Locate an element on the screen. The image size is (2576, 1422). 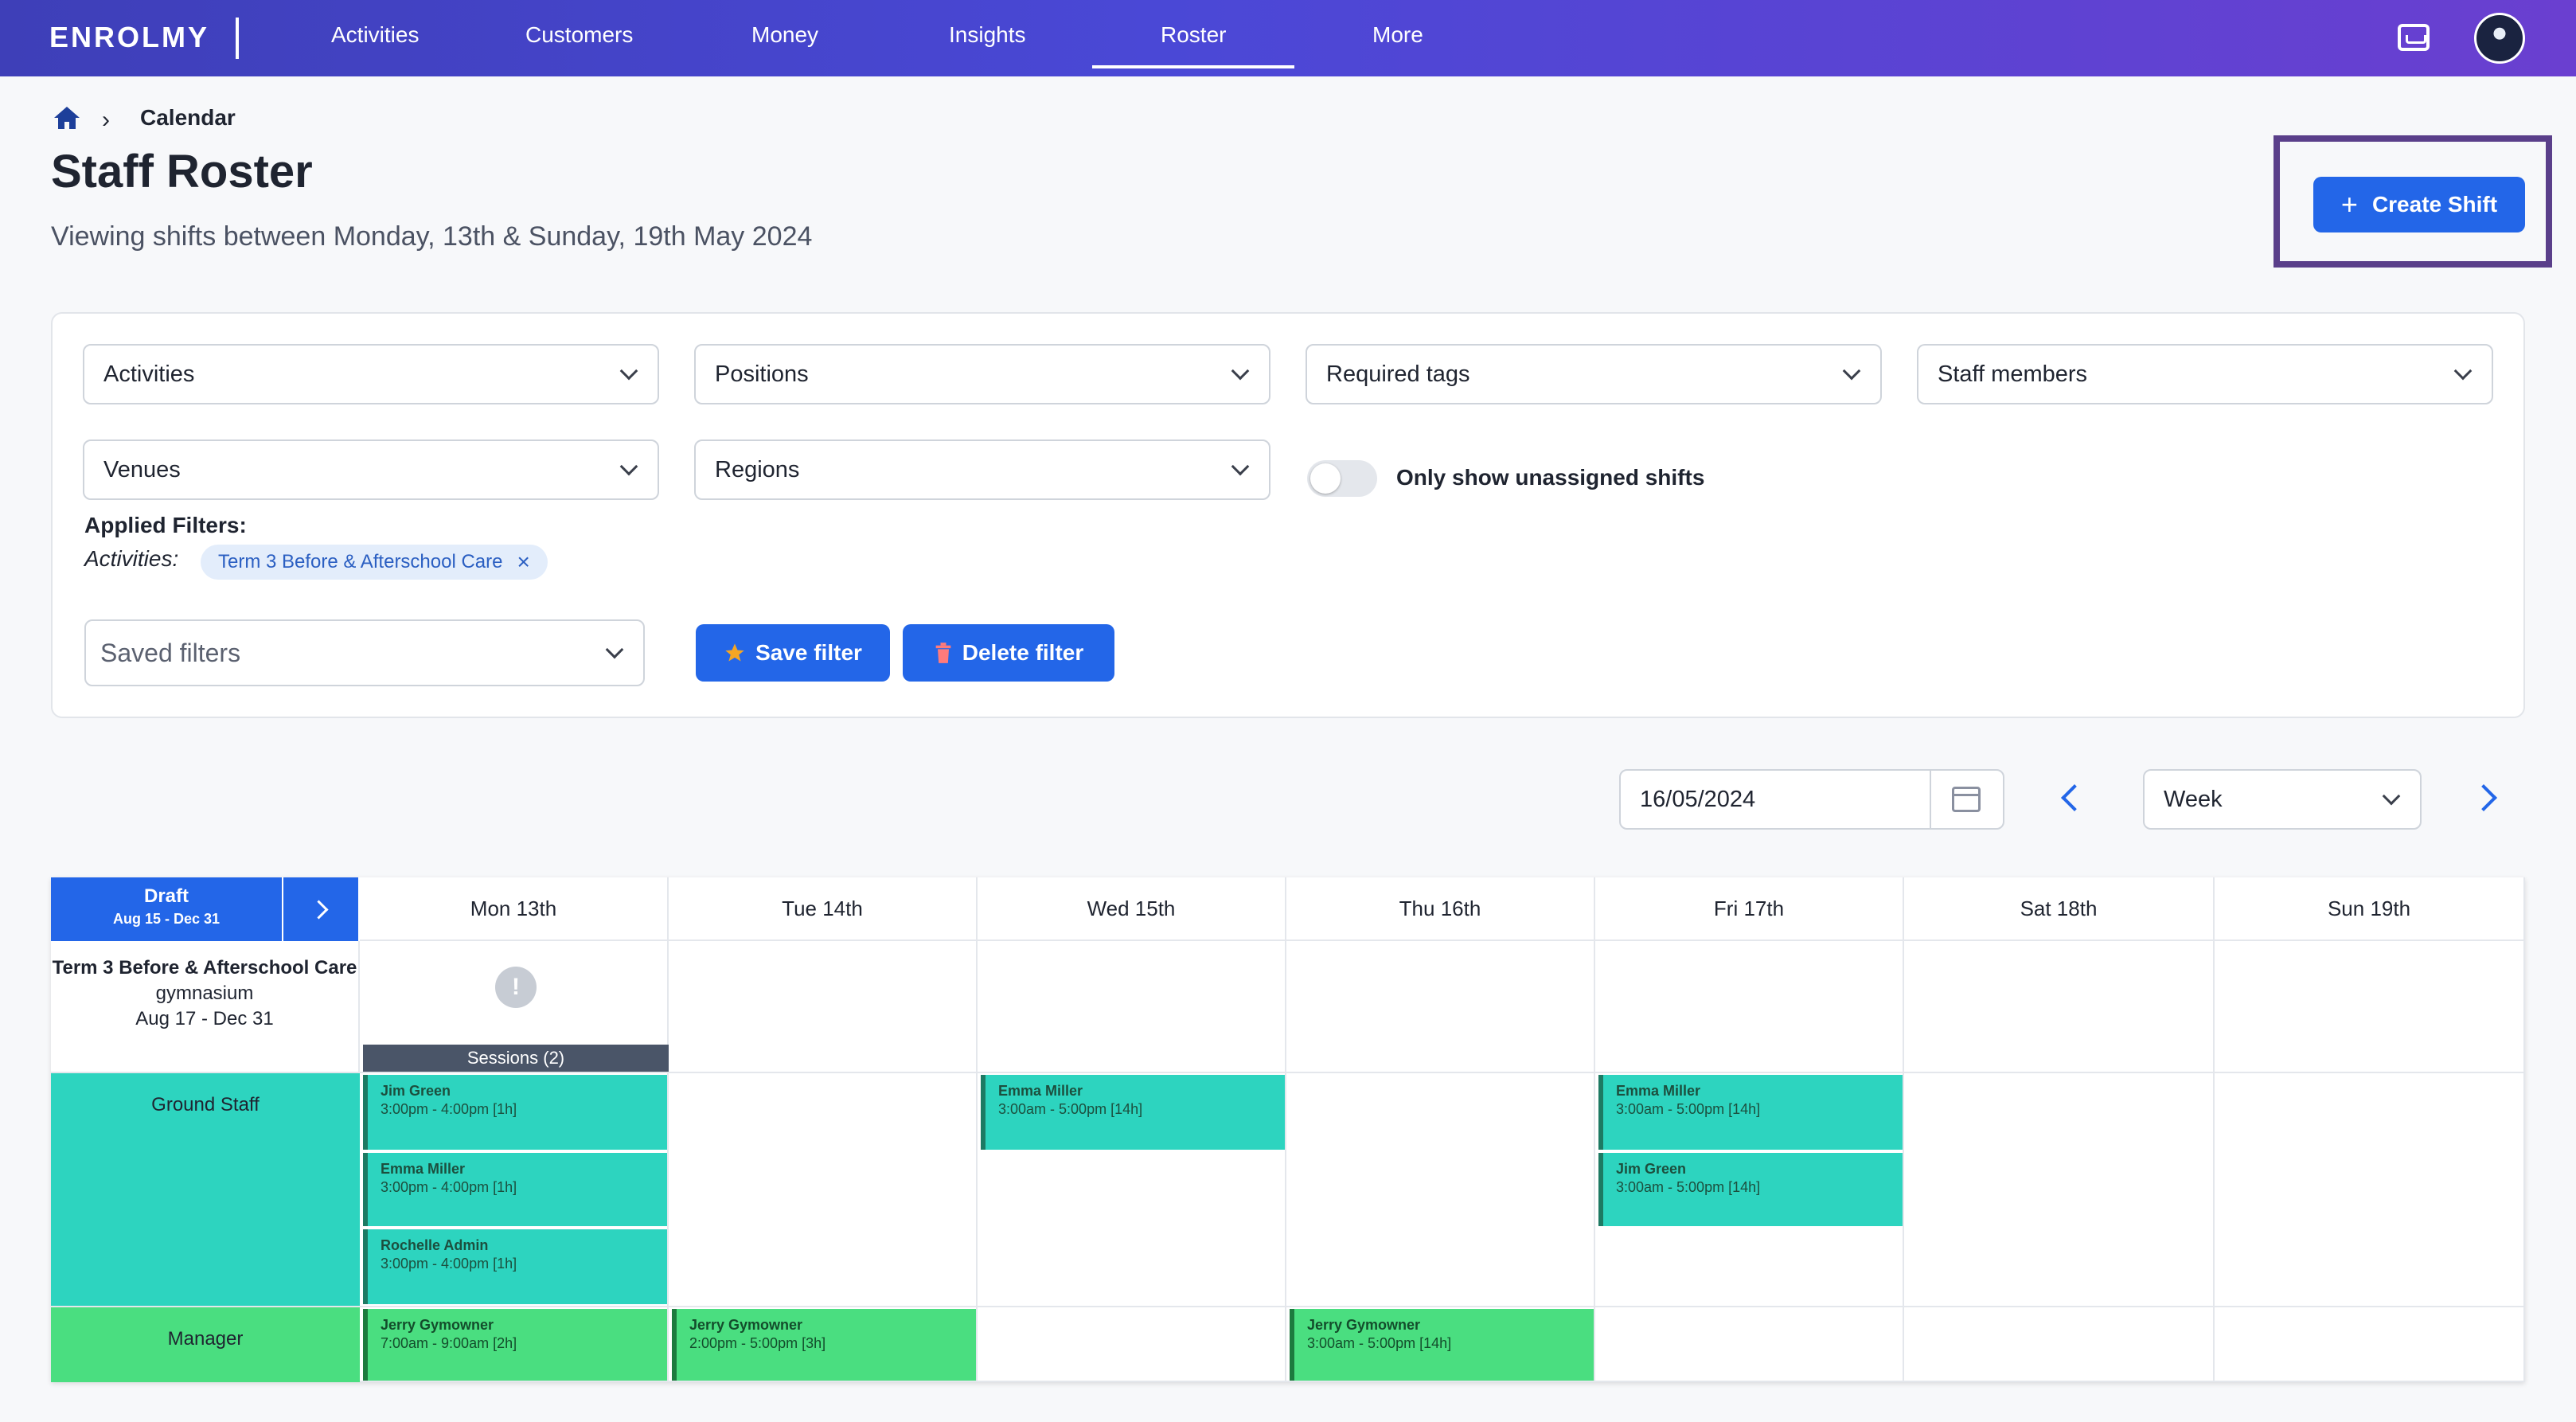
manager-cell-sat is located at coordinates (2059, 1344).